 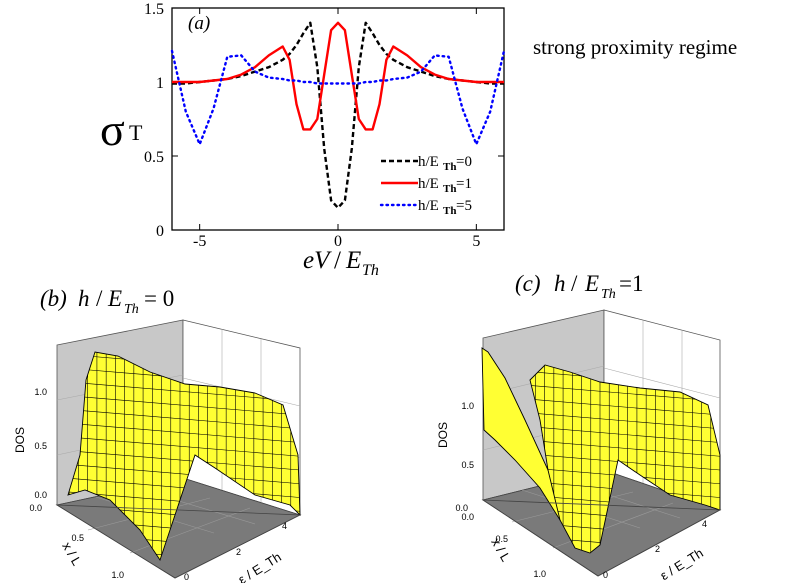 I want to click on x-tick-b-0: 0.0, so click(x=35, y=508).